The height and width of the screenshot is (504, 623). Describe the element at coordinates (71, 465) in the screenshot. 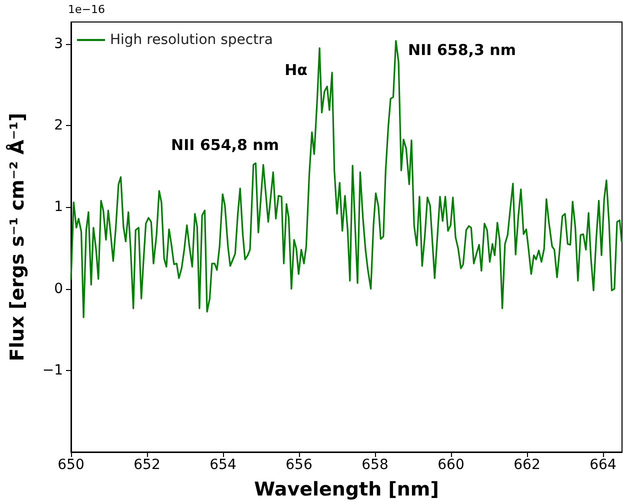

I see `x-tick-label: 650` at that location.